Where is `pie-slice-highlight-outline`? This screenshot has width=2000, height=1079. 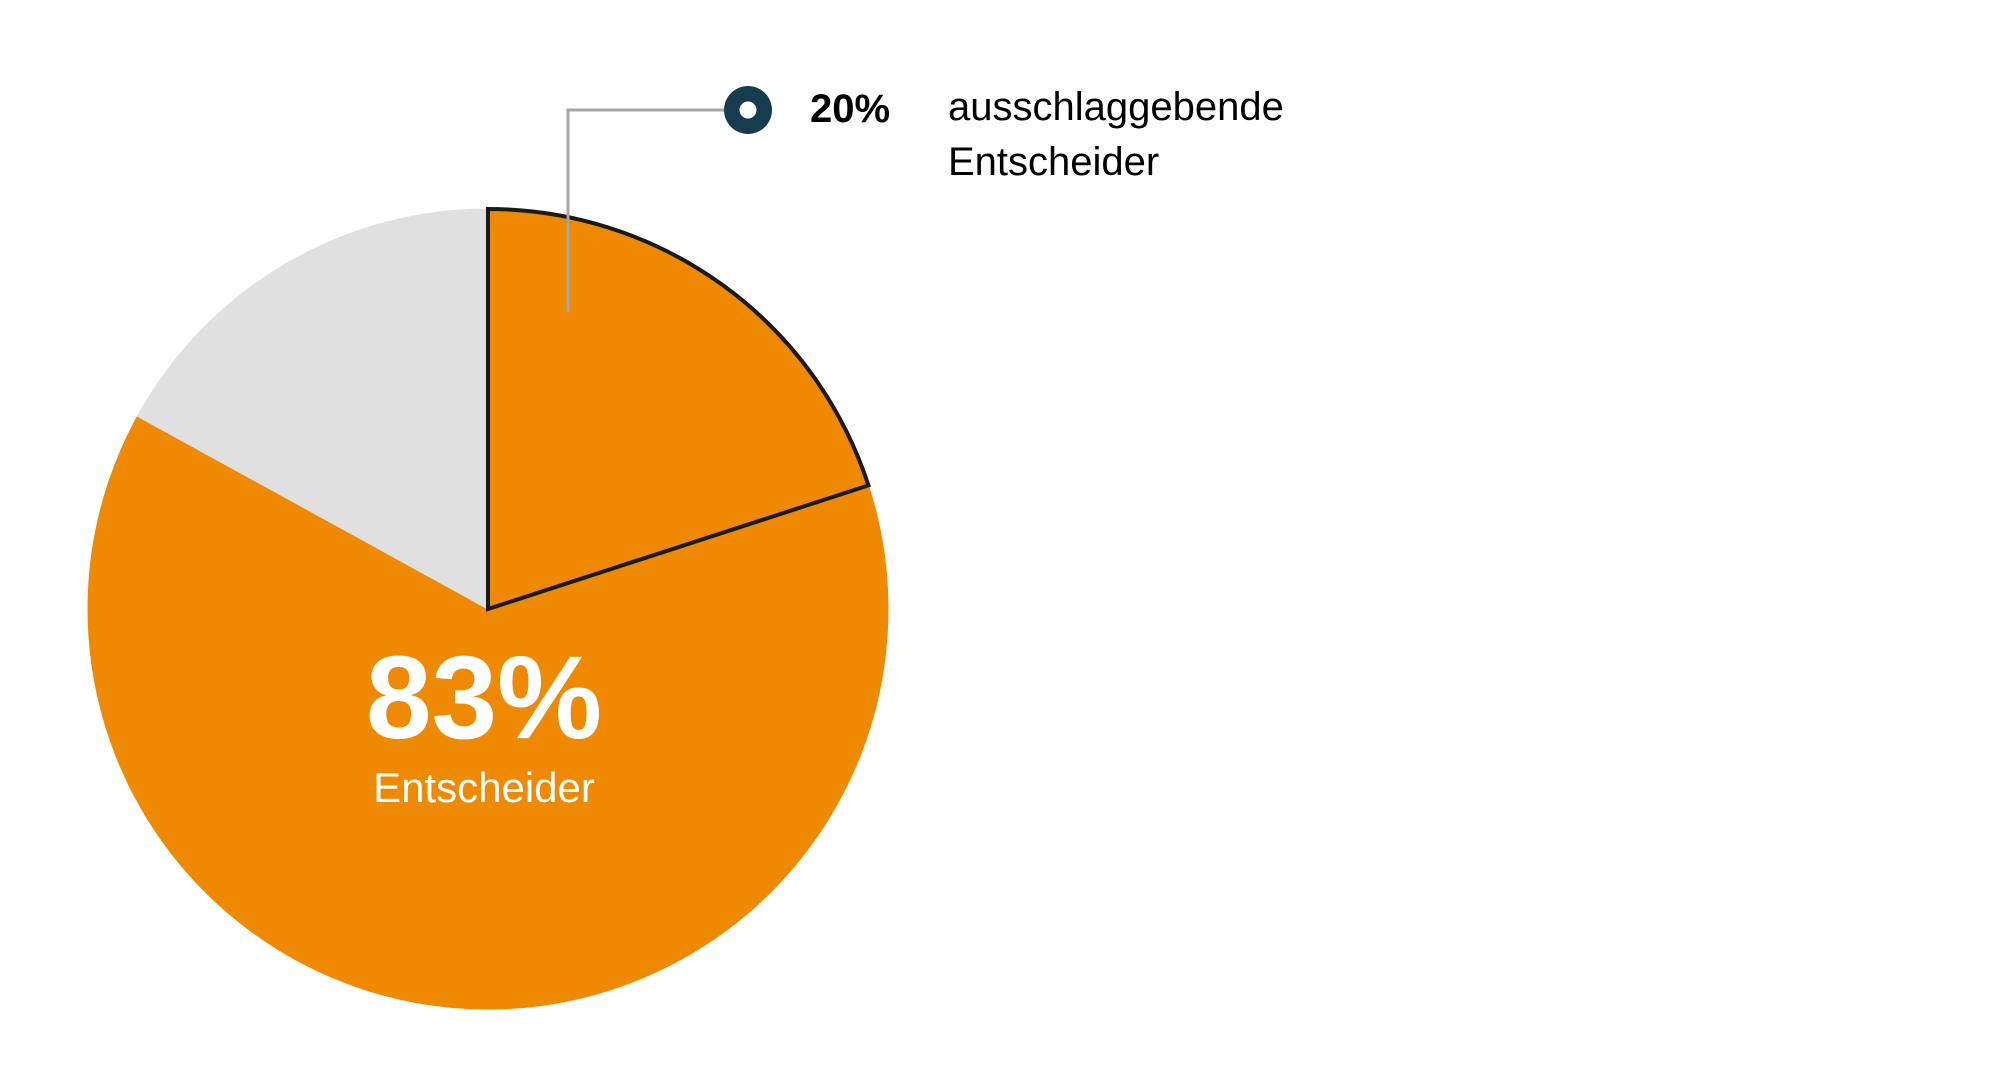
pie-slice-highlight-outline is located at coordinates (678, 409).